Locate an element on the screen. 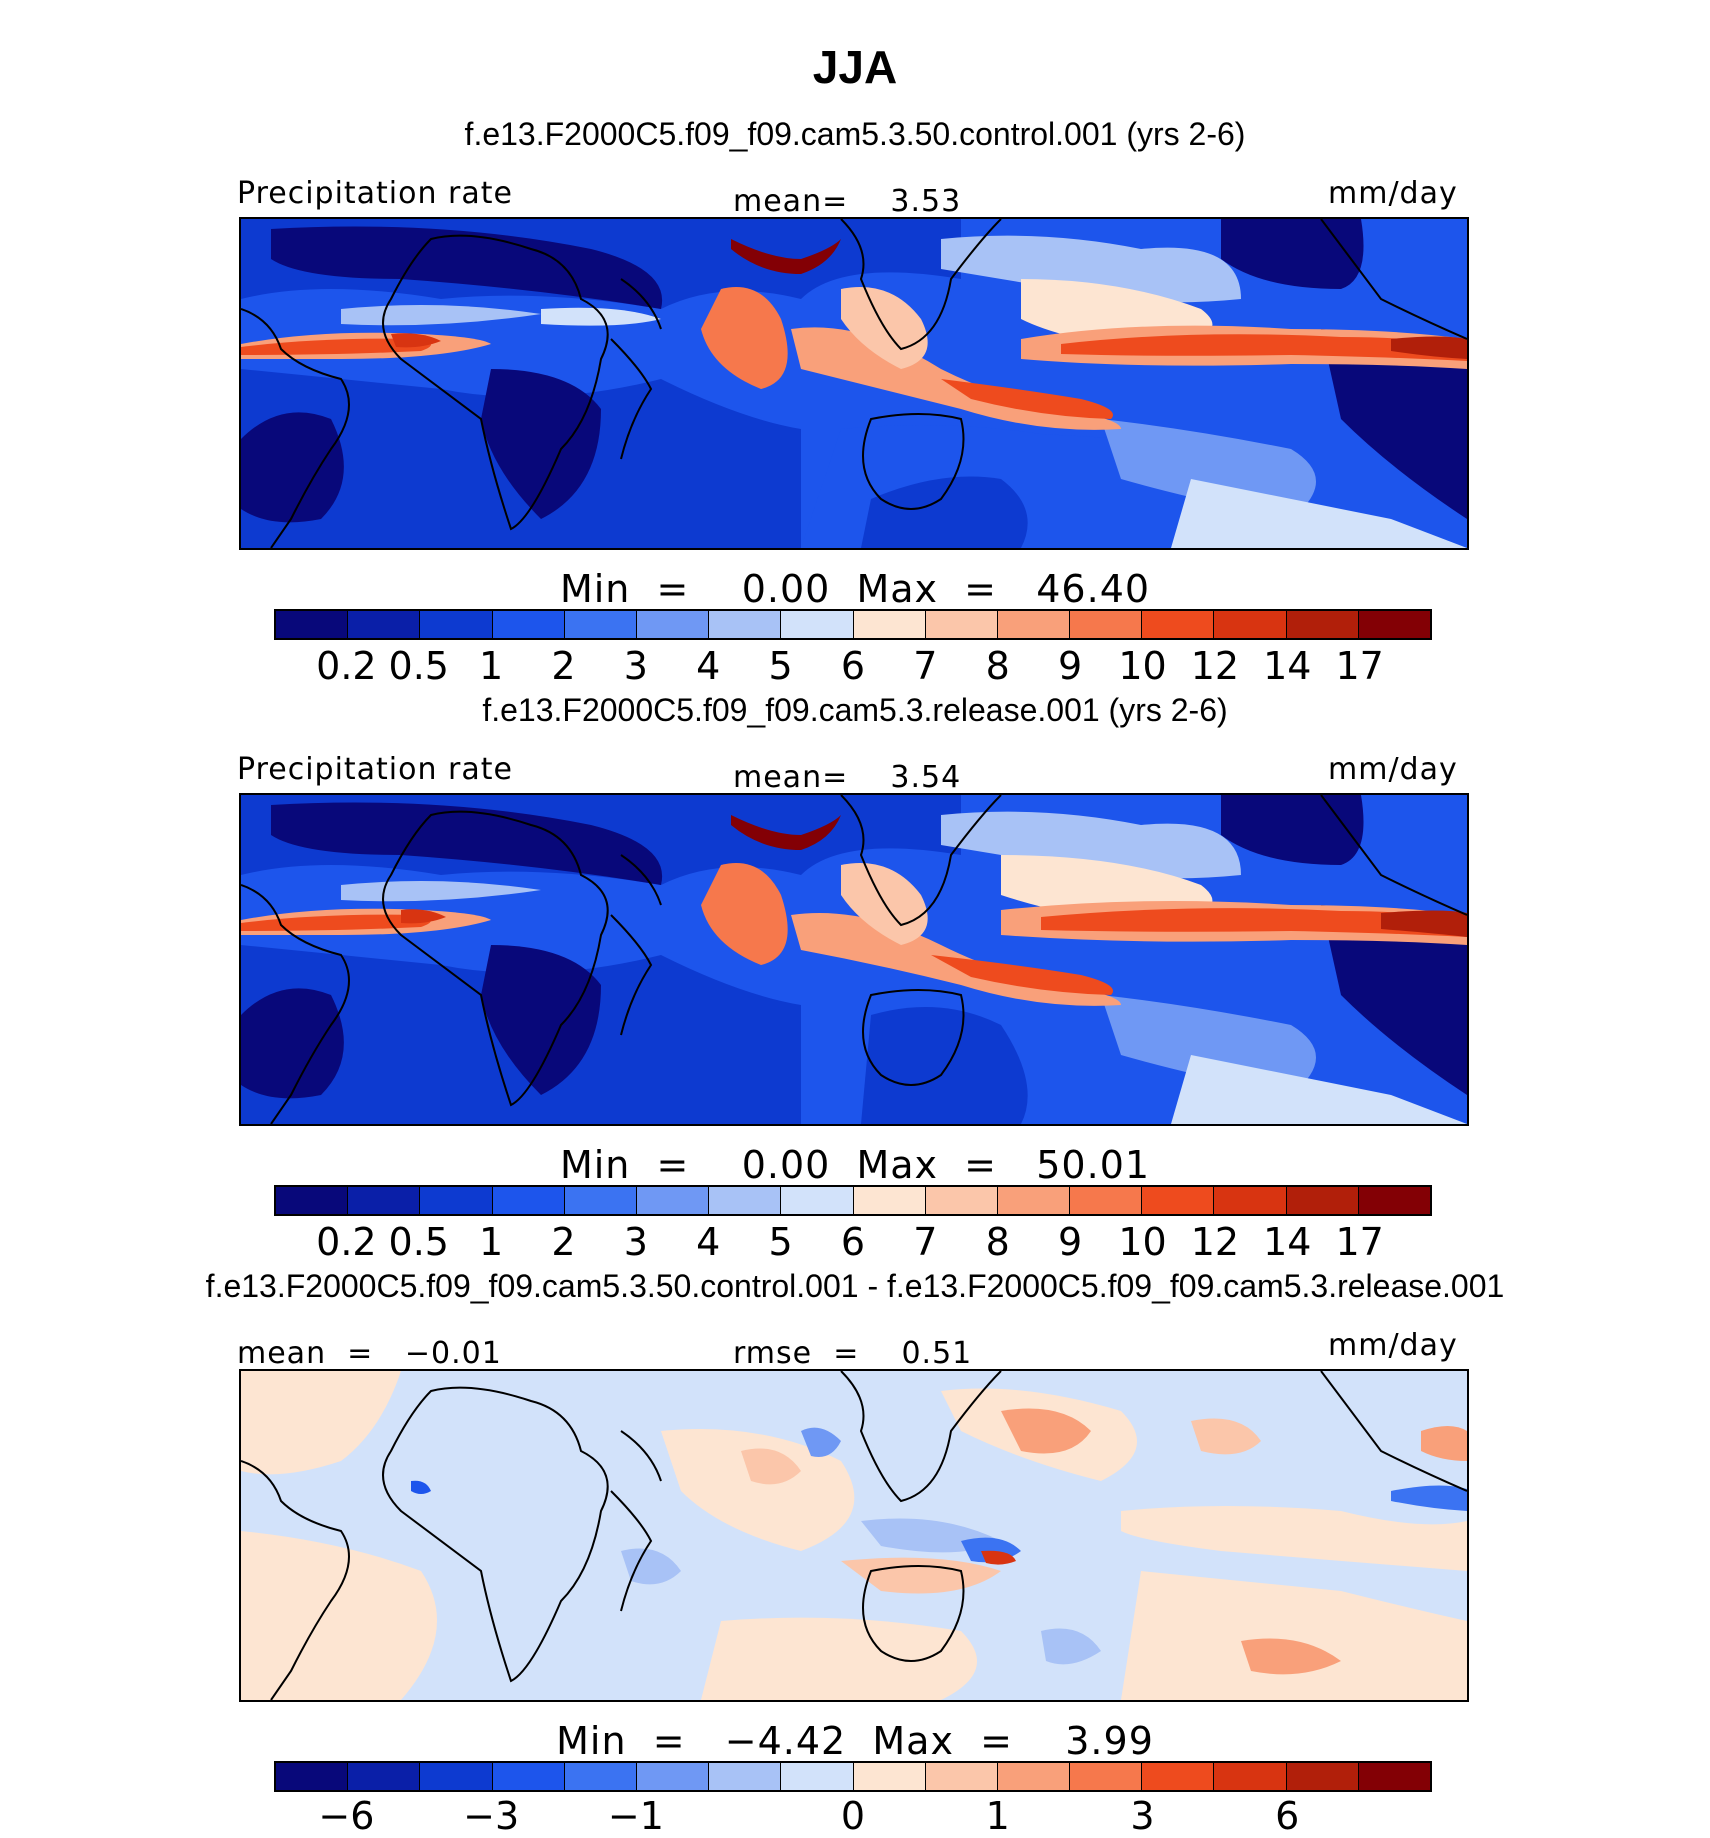 The height and width of the screenshot is (1838, 1710). panel-3-colorbar-tick-label: 3 is located at coordinates (1142, 1816).